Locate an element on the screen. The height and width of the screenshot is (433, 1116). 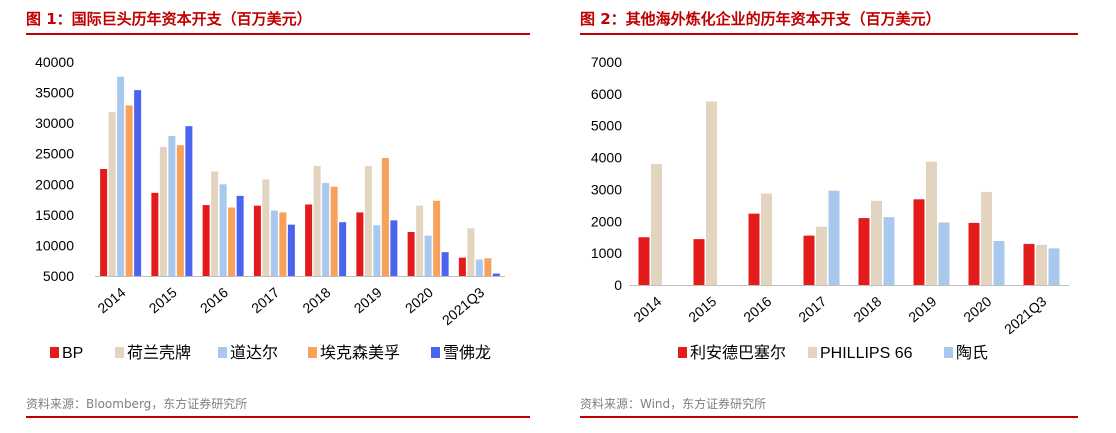
legend-label: 陶氏 is located at coordinates (972, 353).